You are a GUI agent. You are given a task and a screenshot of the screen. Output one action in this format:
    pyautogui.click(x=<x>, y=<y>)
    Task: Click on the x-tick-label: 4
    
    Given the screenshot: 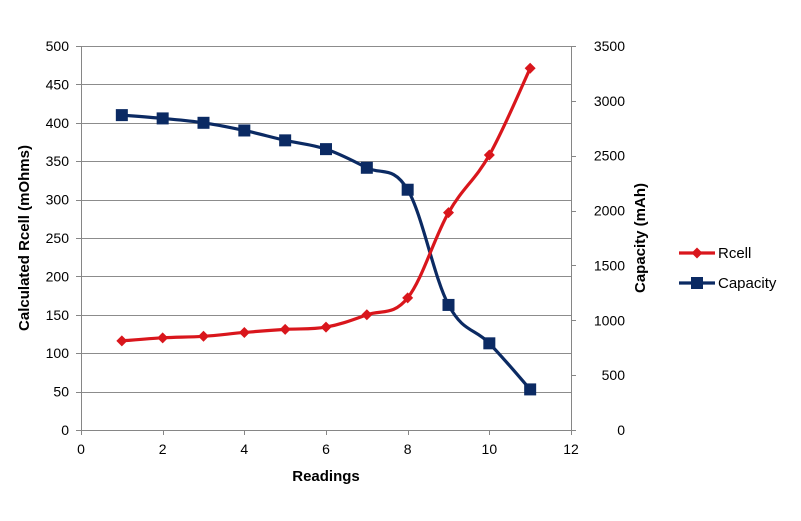 What is the action you would take?
    pyautogui.click(x=244, y=449)
    